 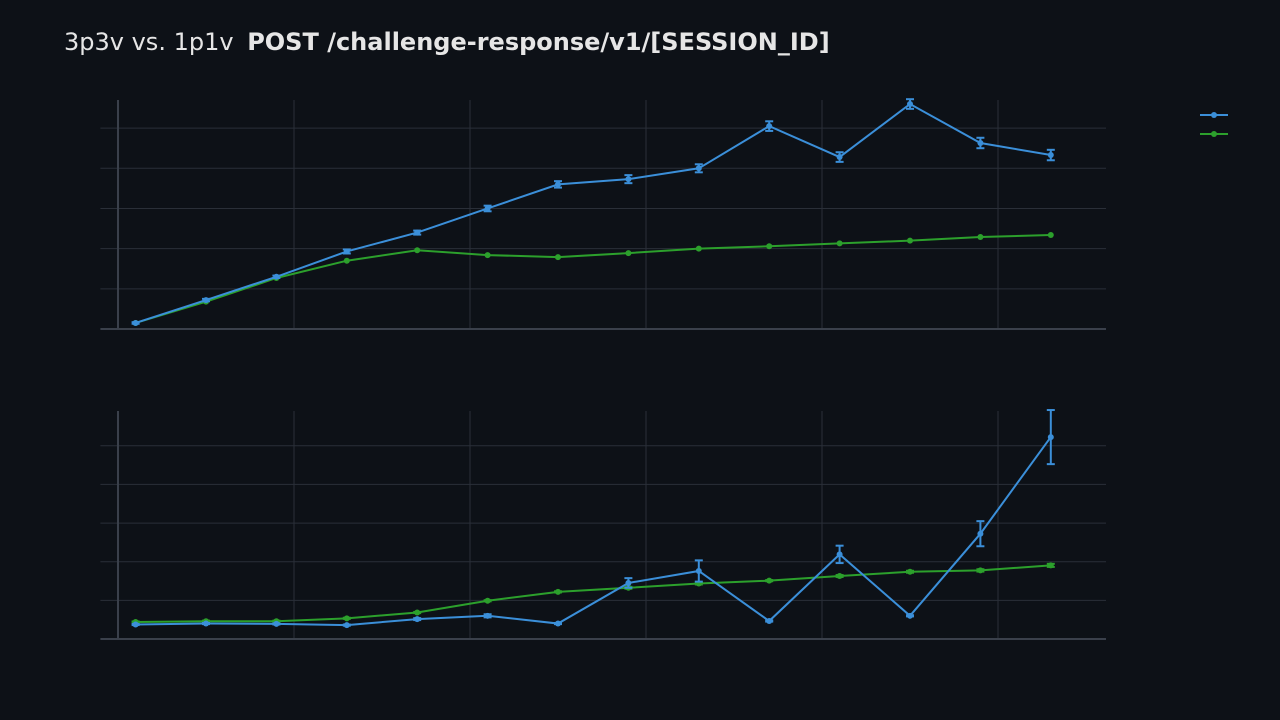 I want to click on legend-item-3p3v, so click(x=1214, y=115).